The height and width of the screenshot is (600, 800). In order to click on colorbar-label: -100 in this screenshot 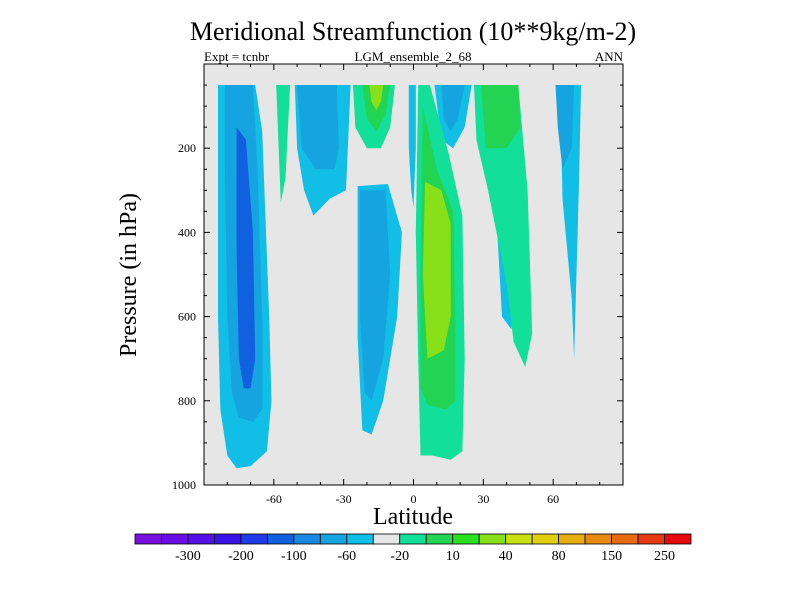, I will do `click(294, 556)`.